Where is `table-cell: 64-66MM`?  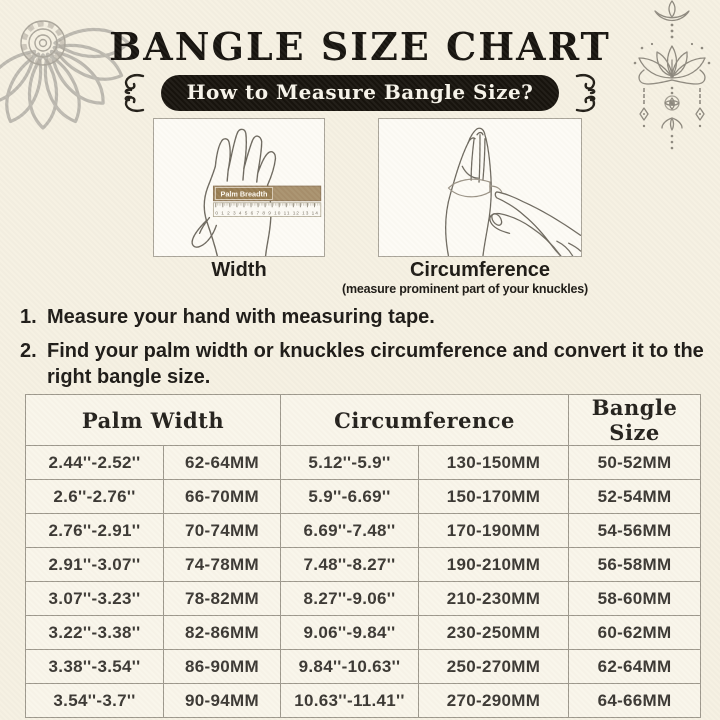 table-cell: 64-66MM is located at coordinates (635, 700).